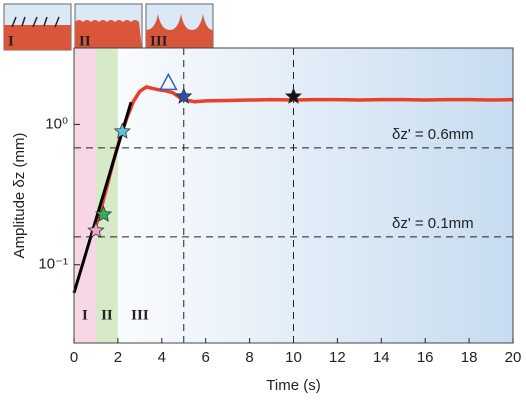  What do you see at coordinates (513, 357) in the screenshot?
I see `x-tick-label: 20` at bounding box center [513, 357].